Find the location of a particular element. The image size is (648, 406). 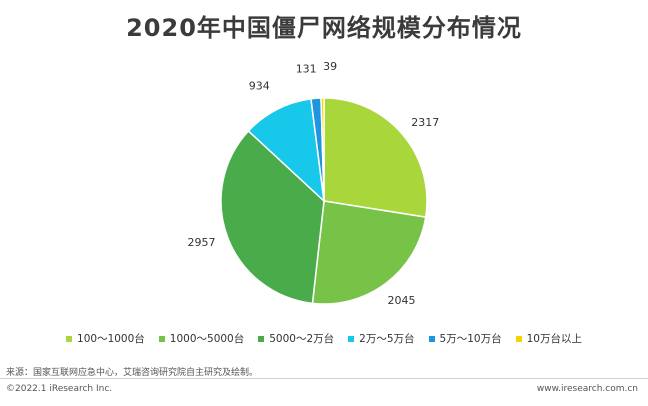

legend-label: 1000～5000台 is located at coordinates (207, 339).